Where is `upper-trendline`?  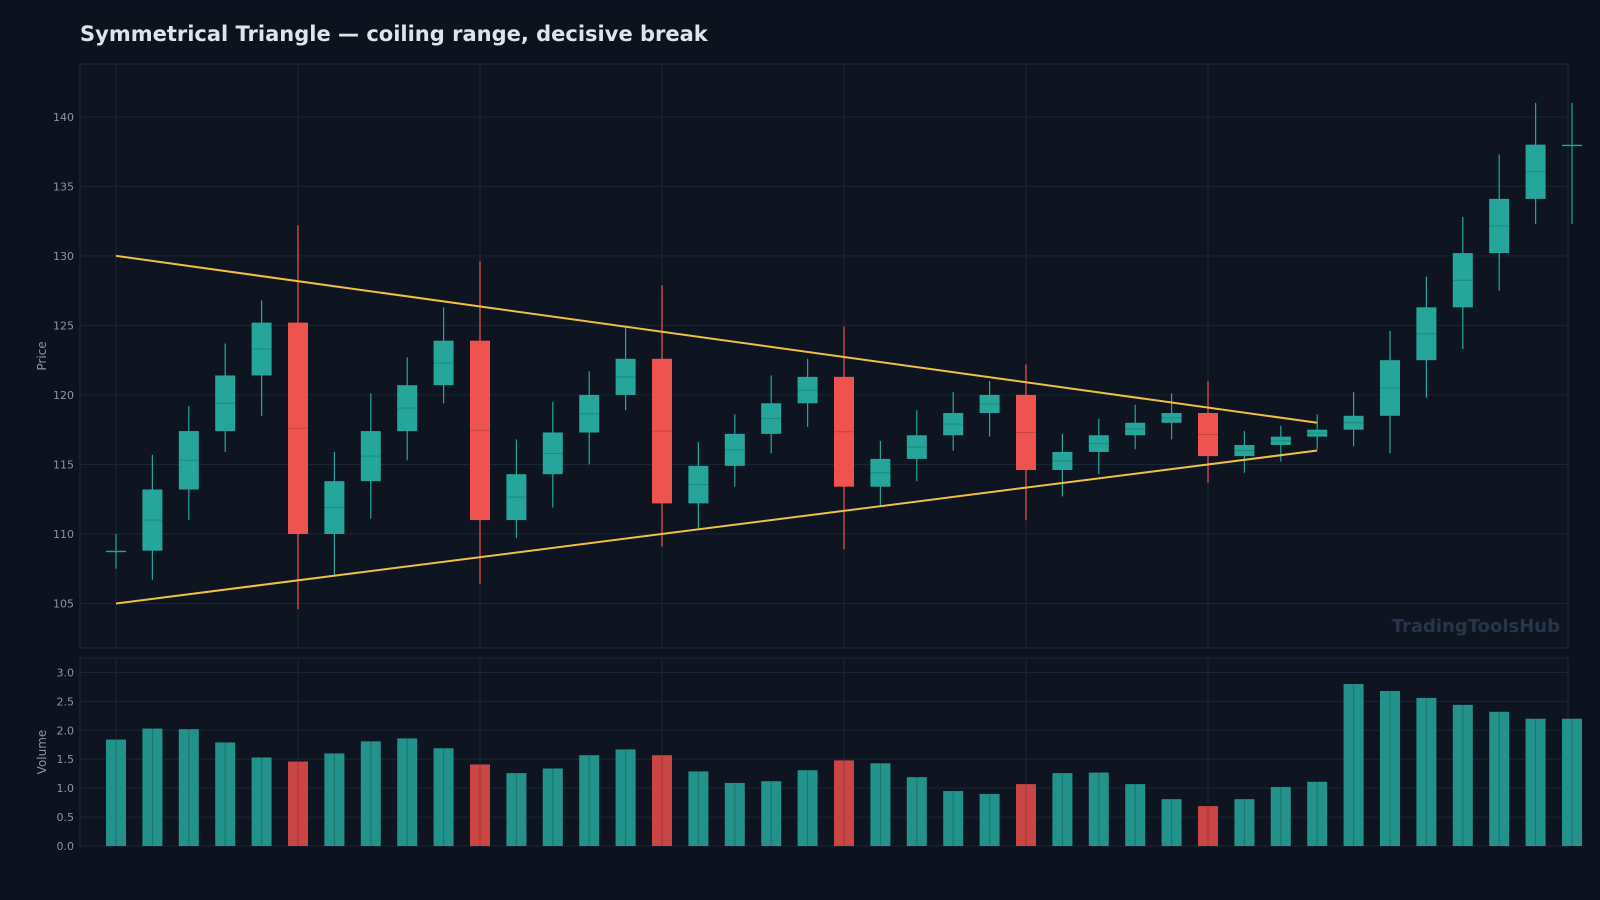 upper-trendline is located at coordinates (716, 339).